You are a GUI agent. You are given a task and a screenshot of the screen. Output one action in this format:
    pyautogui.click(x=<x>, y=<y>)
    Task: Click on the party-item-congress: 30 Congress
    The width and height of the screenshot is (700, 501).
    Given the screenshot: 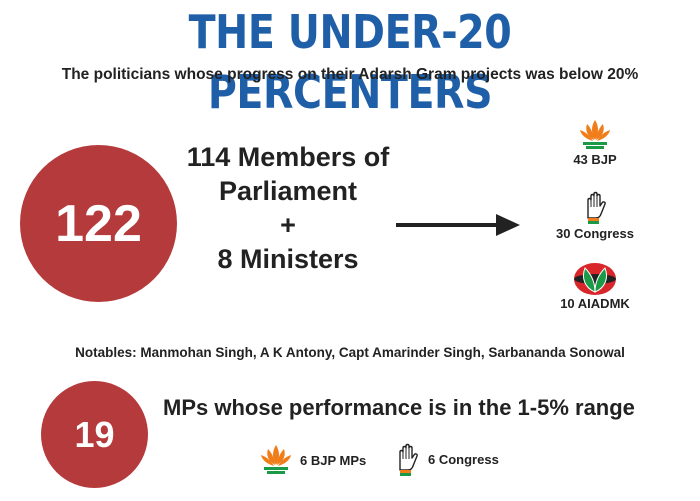 What is the action you would take?
    pyautogui.click(x=595, y=215)
    